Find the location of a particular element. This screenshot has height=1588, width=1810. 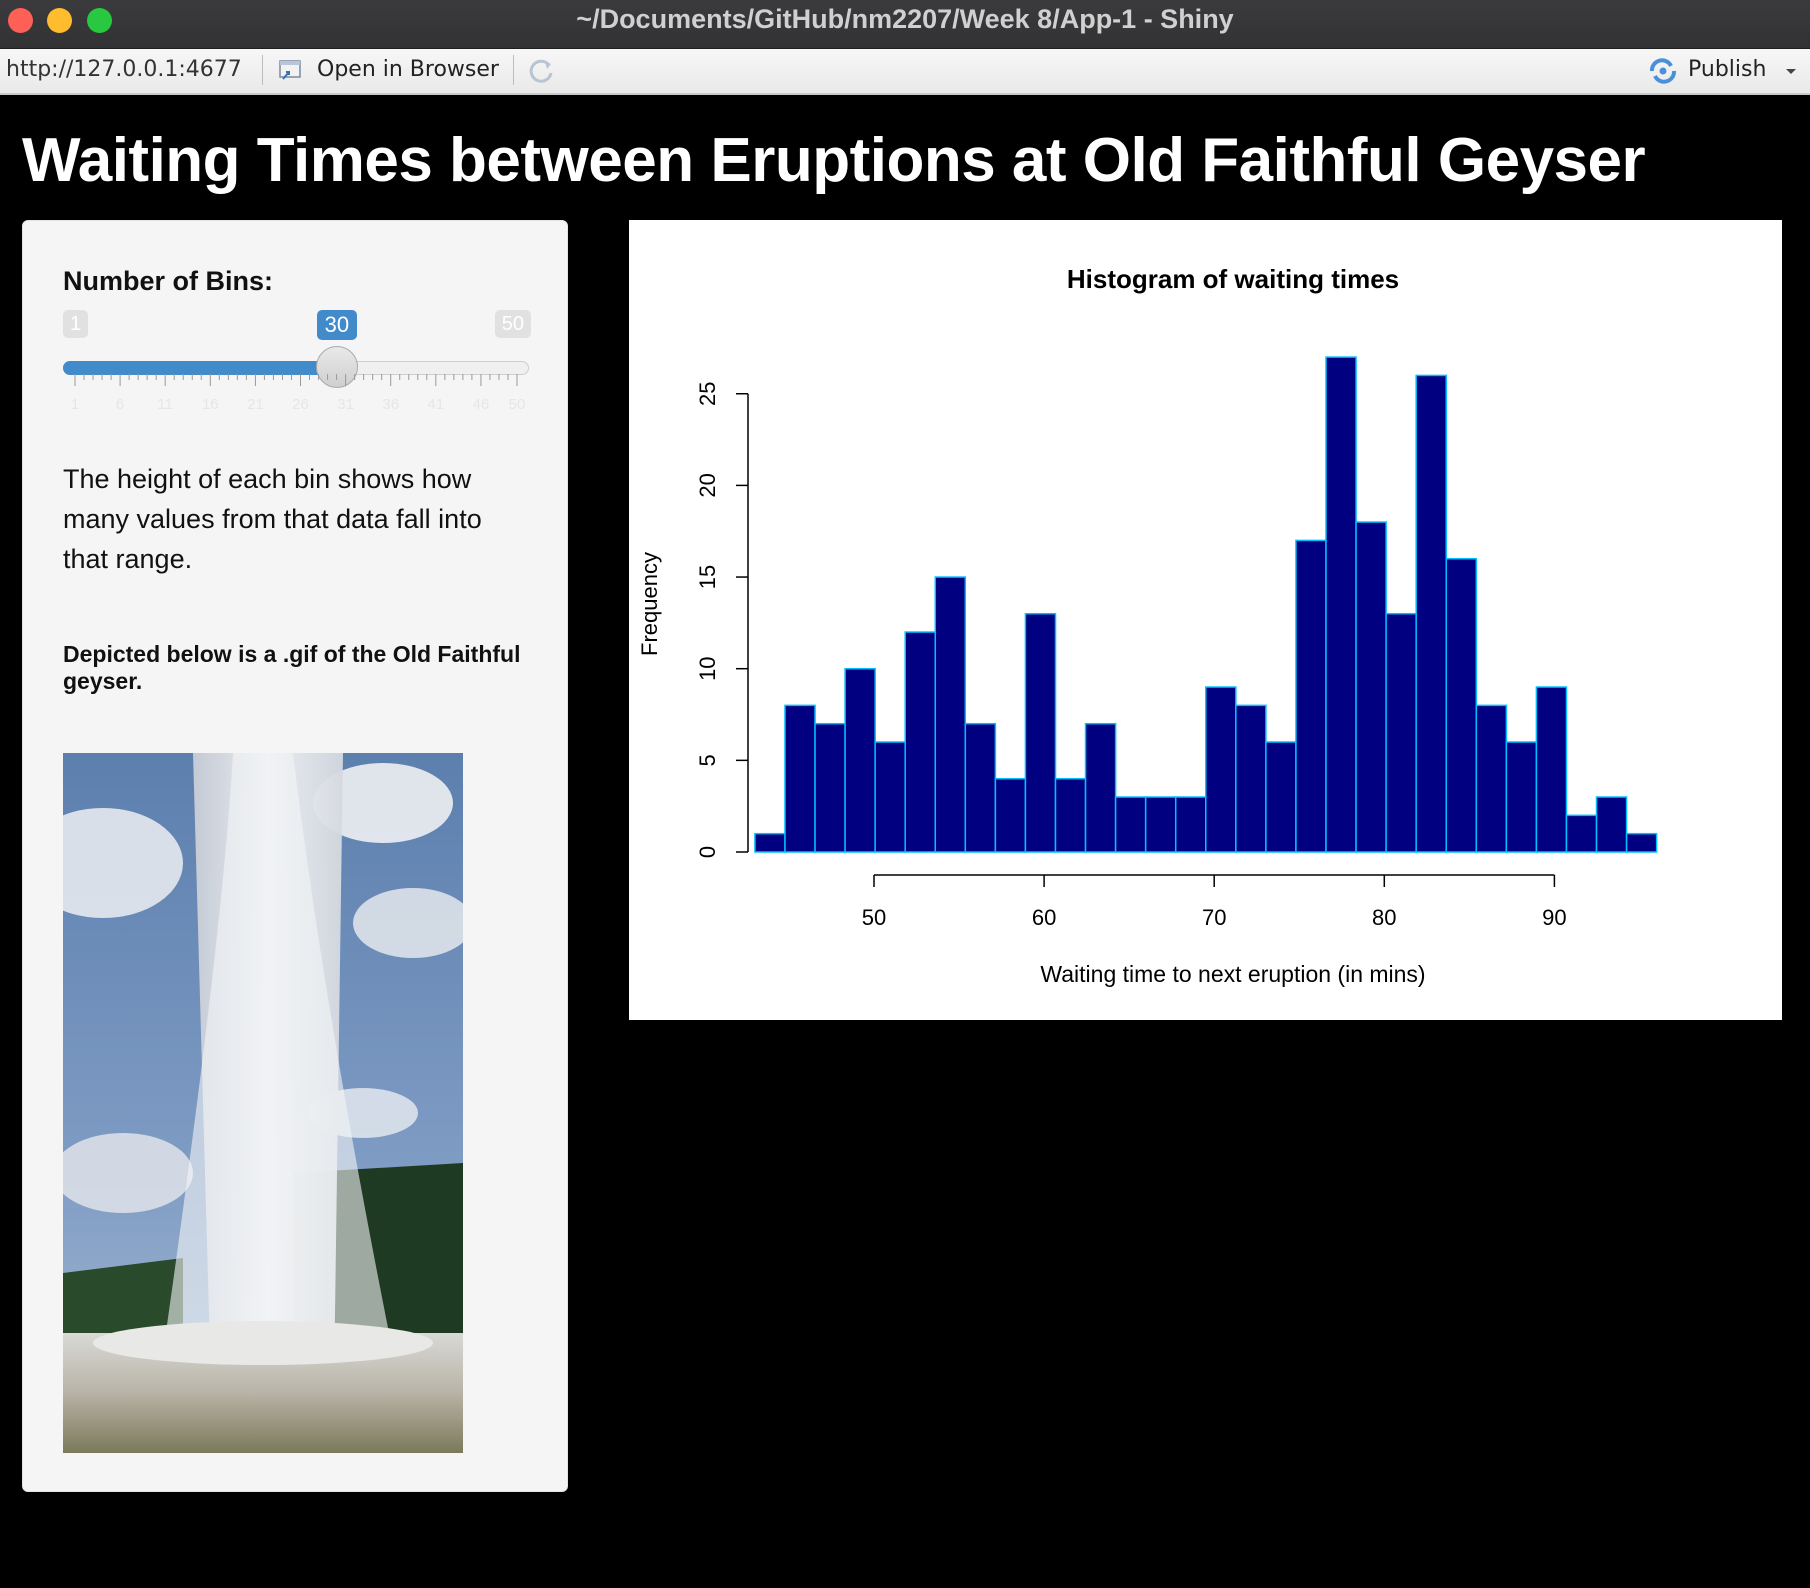

x-tick-label: 90 is located at coordinates (1554, 917).